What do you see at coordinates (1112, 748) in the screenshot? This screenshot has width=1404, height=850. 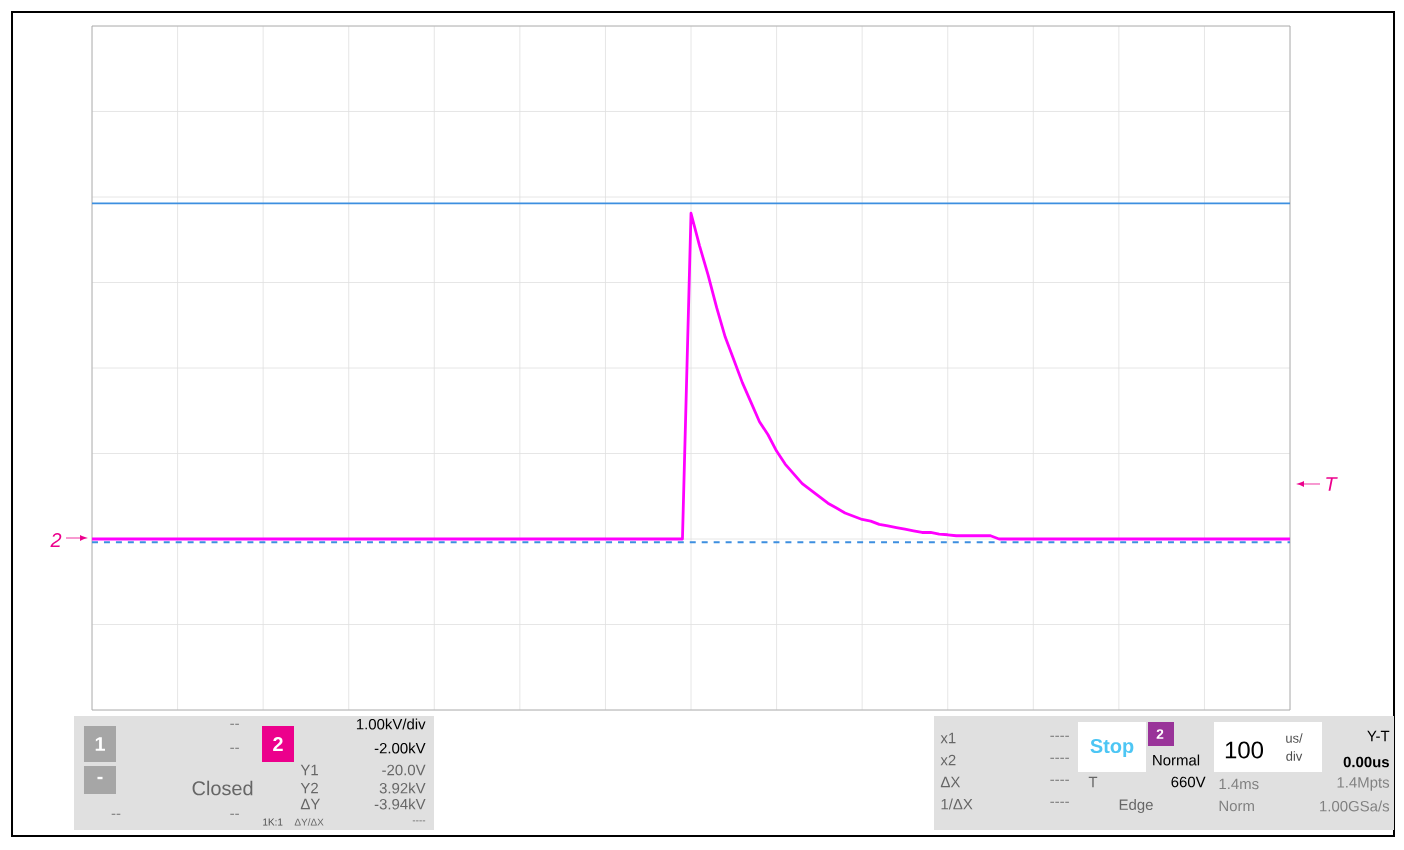 I see `text: Stop` at bounding box center [1112, 748].